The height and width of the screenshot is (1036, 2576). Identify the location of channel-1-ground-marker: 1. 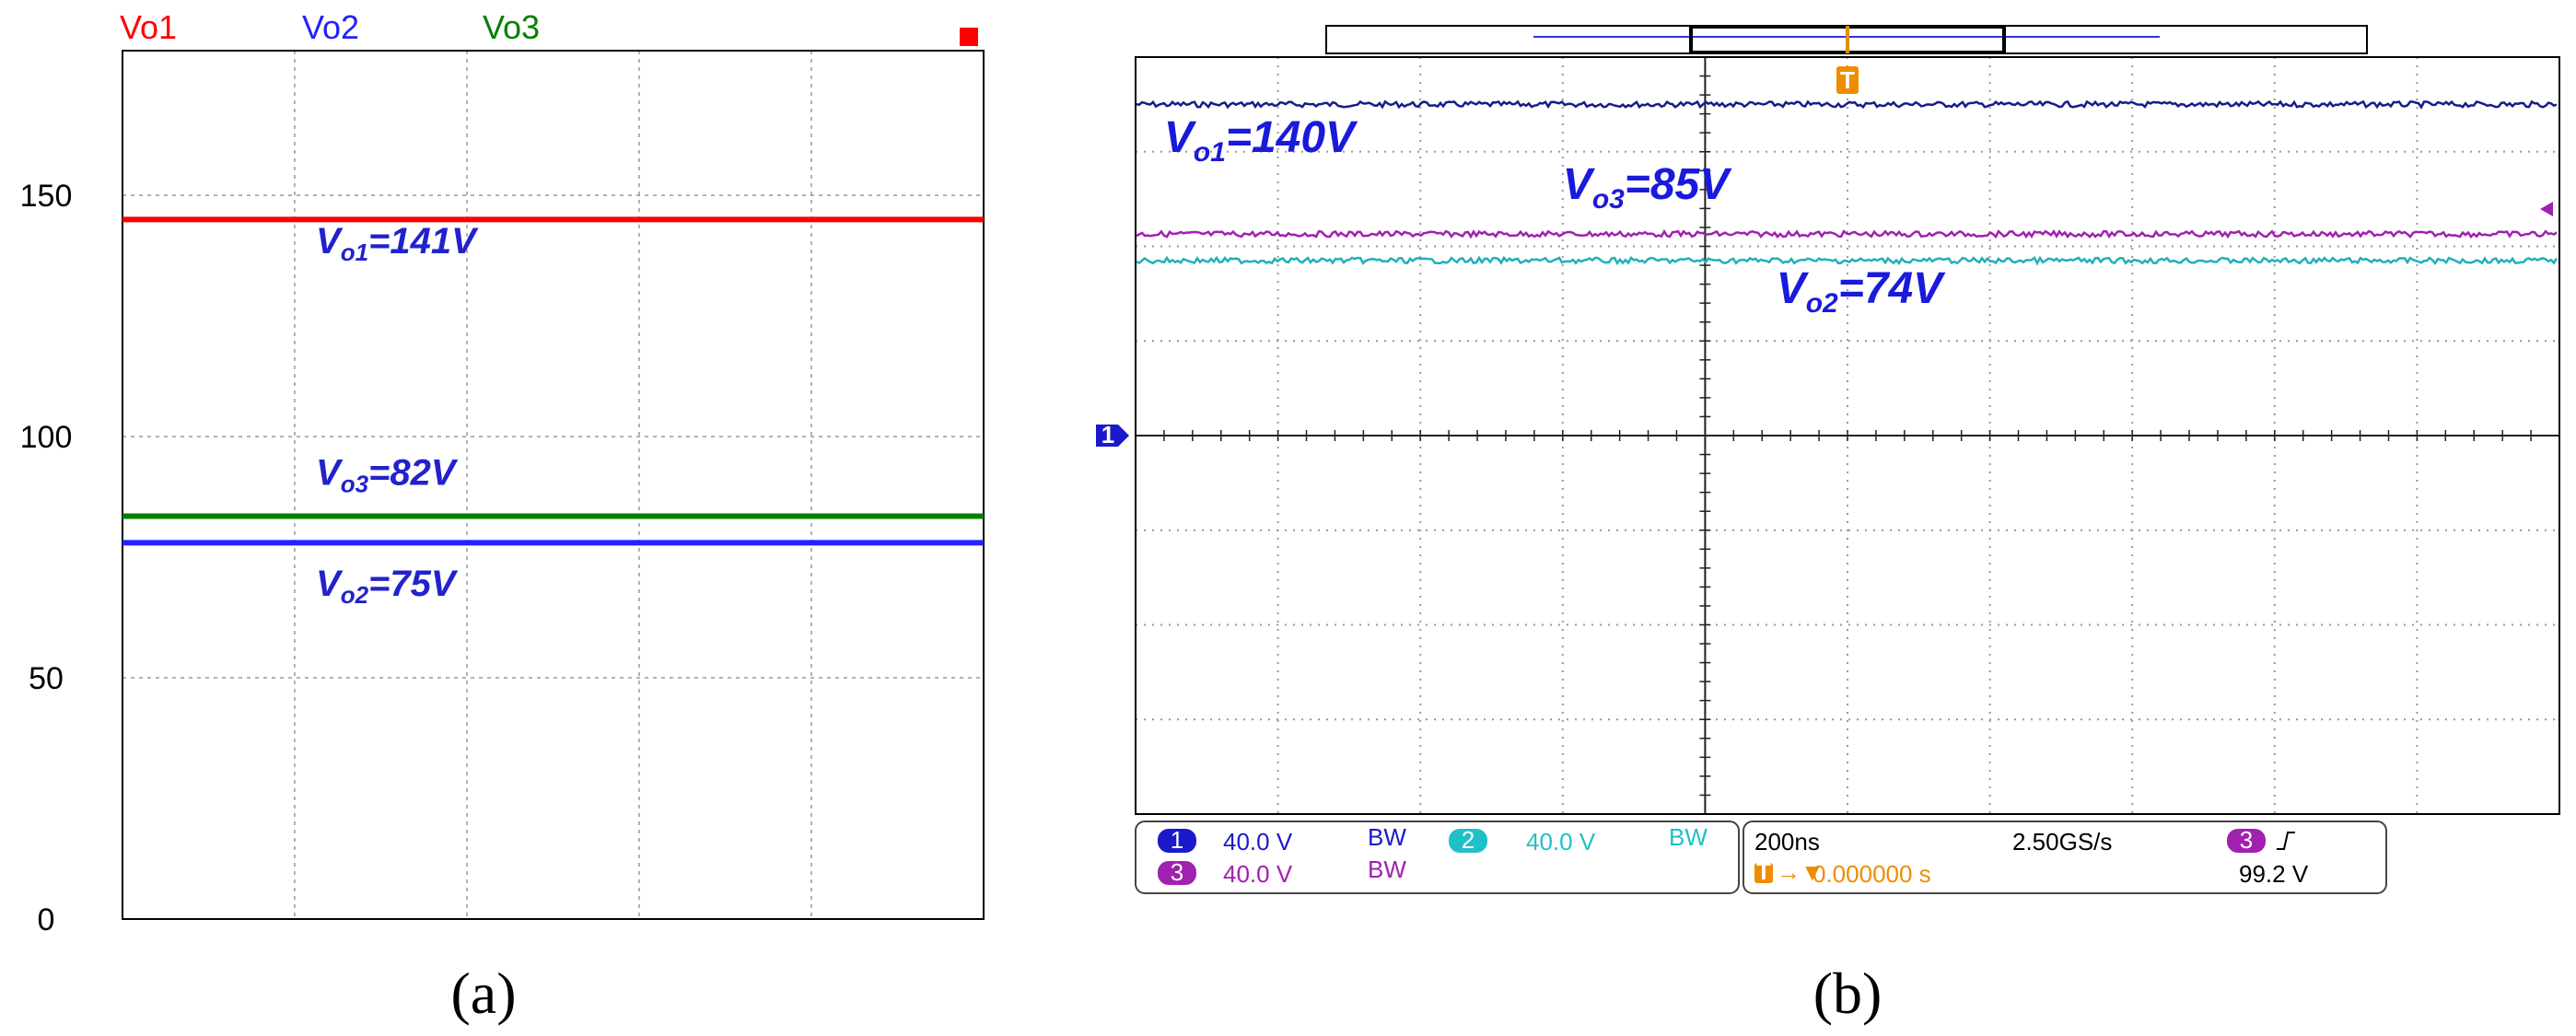
(1112, 434).